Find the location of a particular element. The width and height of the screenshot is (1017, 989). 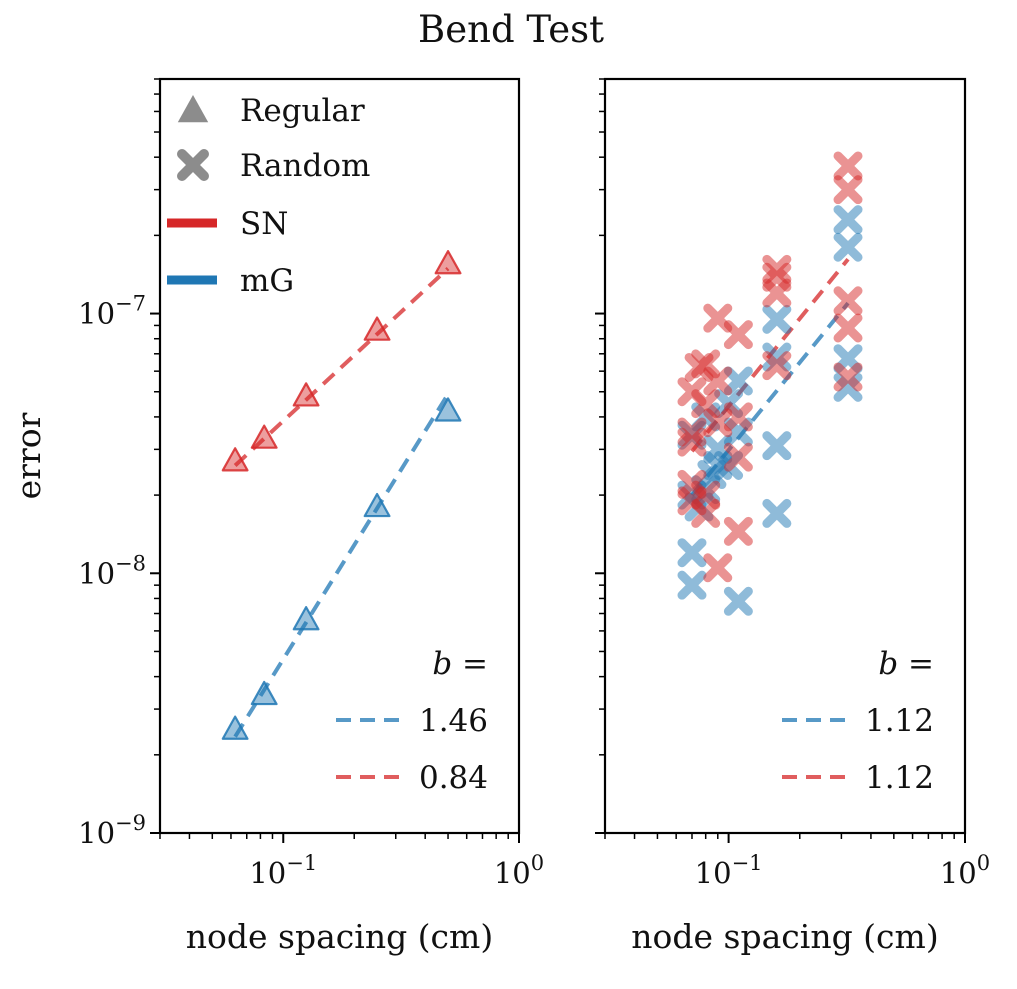

y-axis-label: error is located at coordinates (28, 455).